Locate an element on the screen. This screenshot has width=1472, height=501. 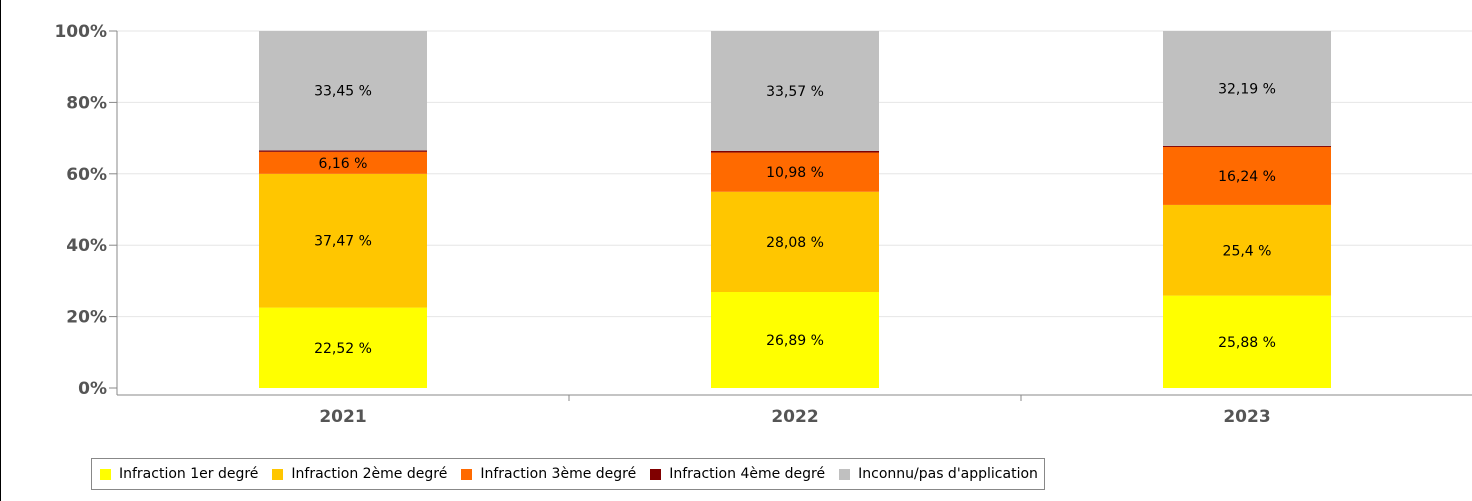
data-label: 6,16 % is located at coordinates (343, 164).